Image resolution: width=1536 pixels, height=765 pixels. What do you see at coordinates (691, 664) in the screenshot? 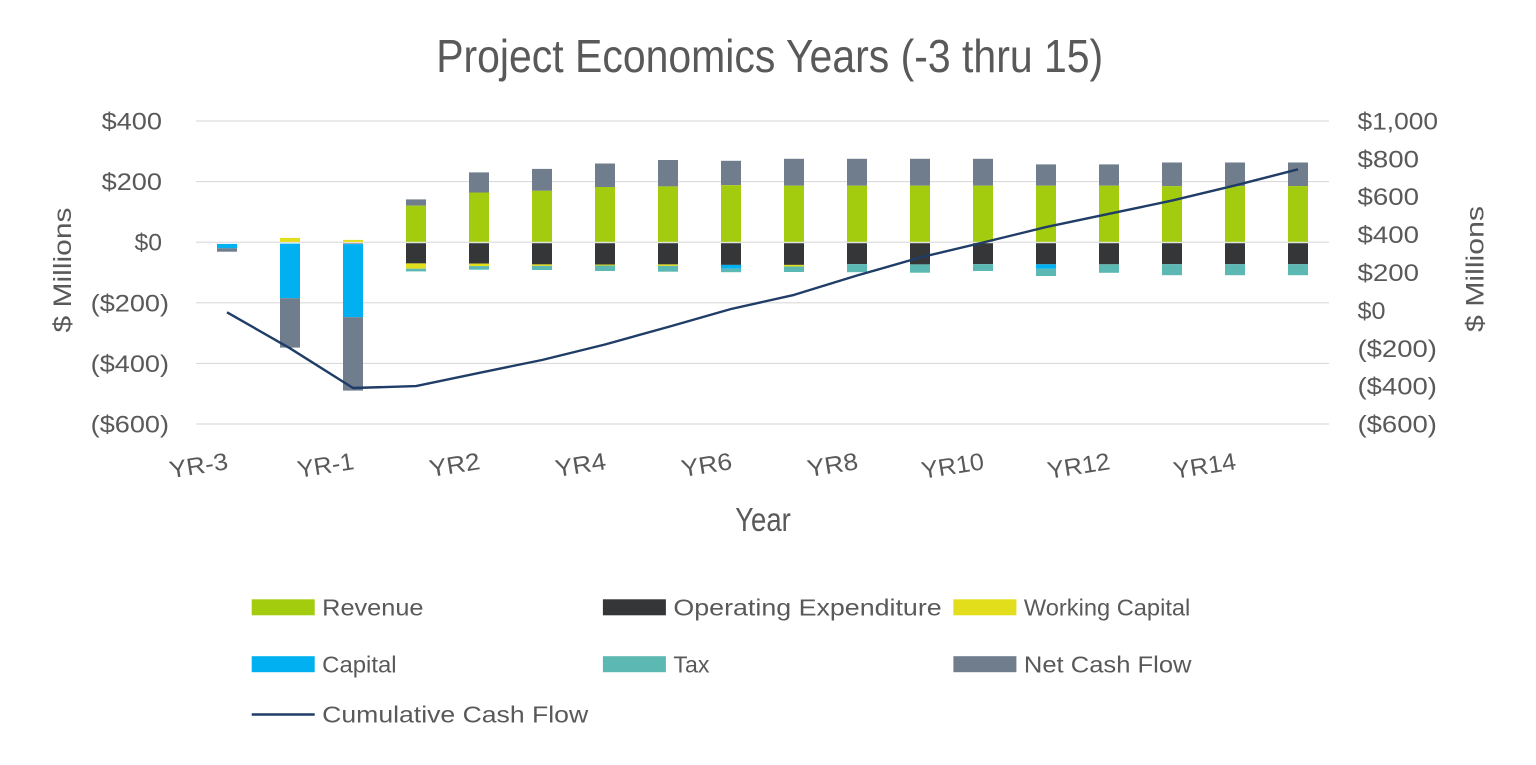
I see `svg-text: Tax` at bounding box center [691, 664].